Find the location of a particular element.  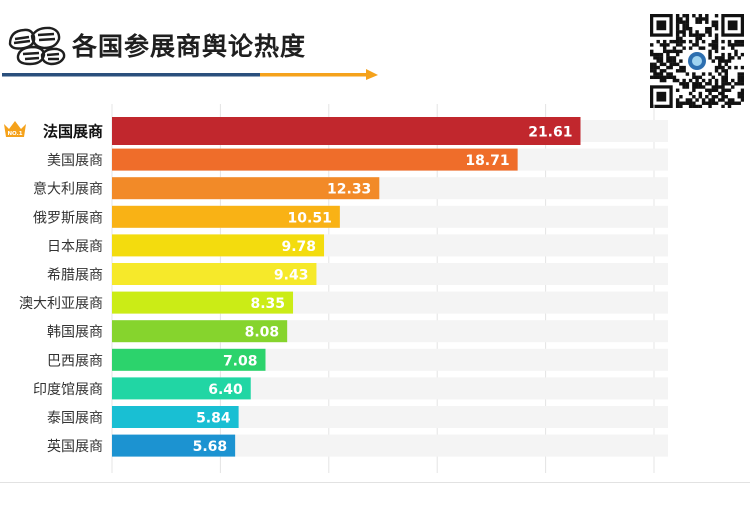

value-label: 21.61 is located at coordinates (550, 133).